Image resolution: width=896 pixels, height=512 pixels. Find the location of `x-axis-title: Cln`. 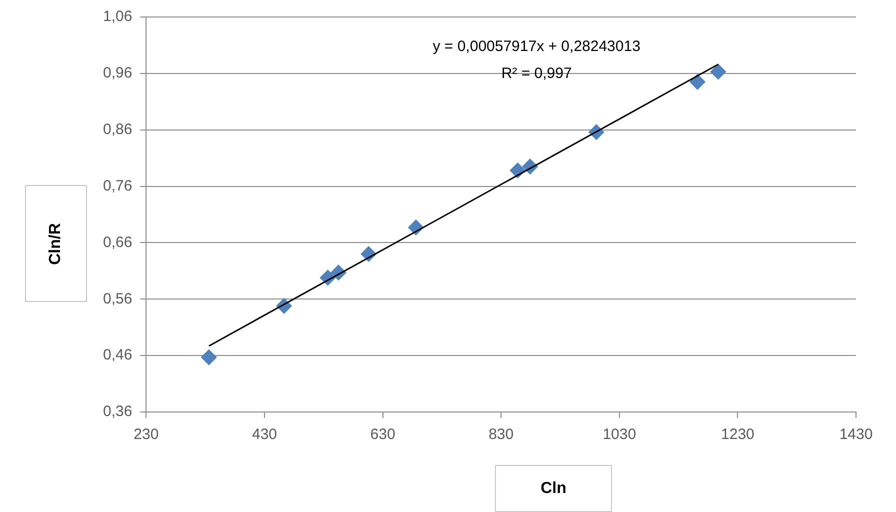

x-axis-title: Cln is located at coordinates (553, 488).